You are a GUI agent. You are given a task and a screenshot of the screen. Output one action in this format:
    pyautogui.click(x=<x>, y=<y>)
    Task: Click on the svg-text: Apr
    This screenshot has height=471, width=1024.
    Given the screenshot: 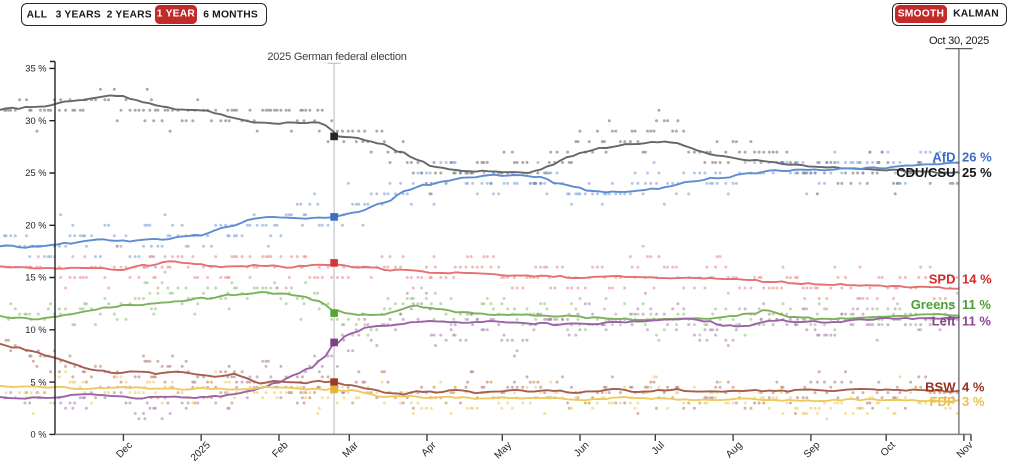 What is the action you would take?
    pyautogui.click(x=429, y=449)
    